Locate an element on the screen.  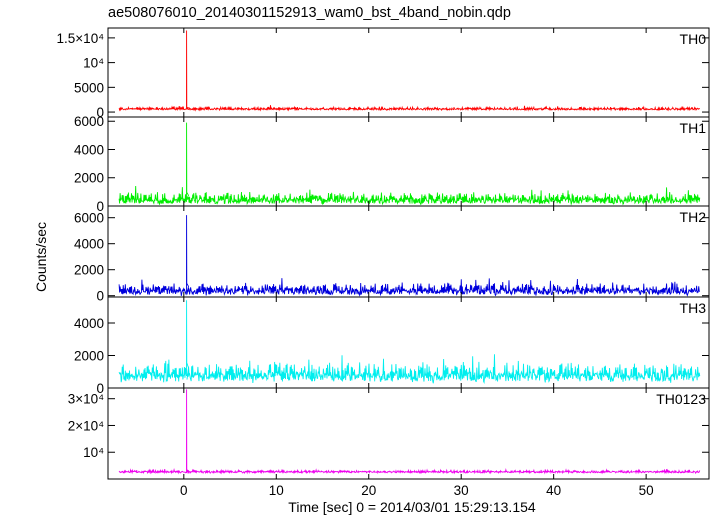
series-th0-line is located at coordinates (409, 71).